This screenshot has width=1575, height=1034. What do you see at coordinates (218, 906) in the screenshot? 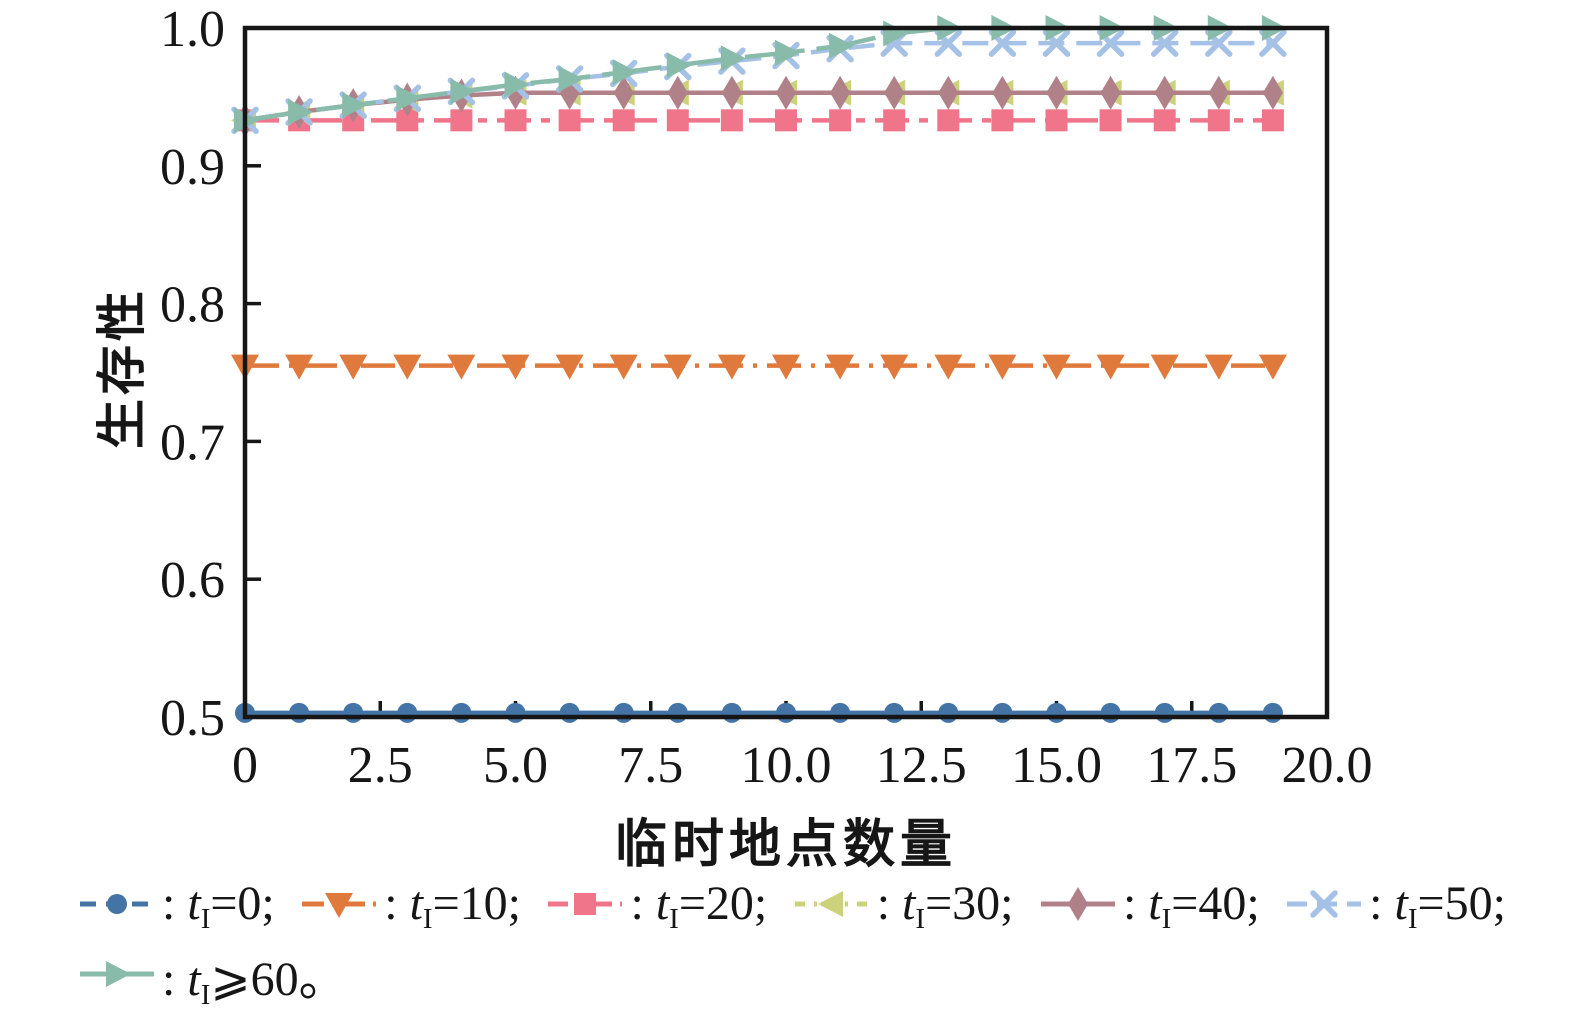
I see `legend-label-tI-0: : tI=0;` at bounding box center [218, 906].